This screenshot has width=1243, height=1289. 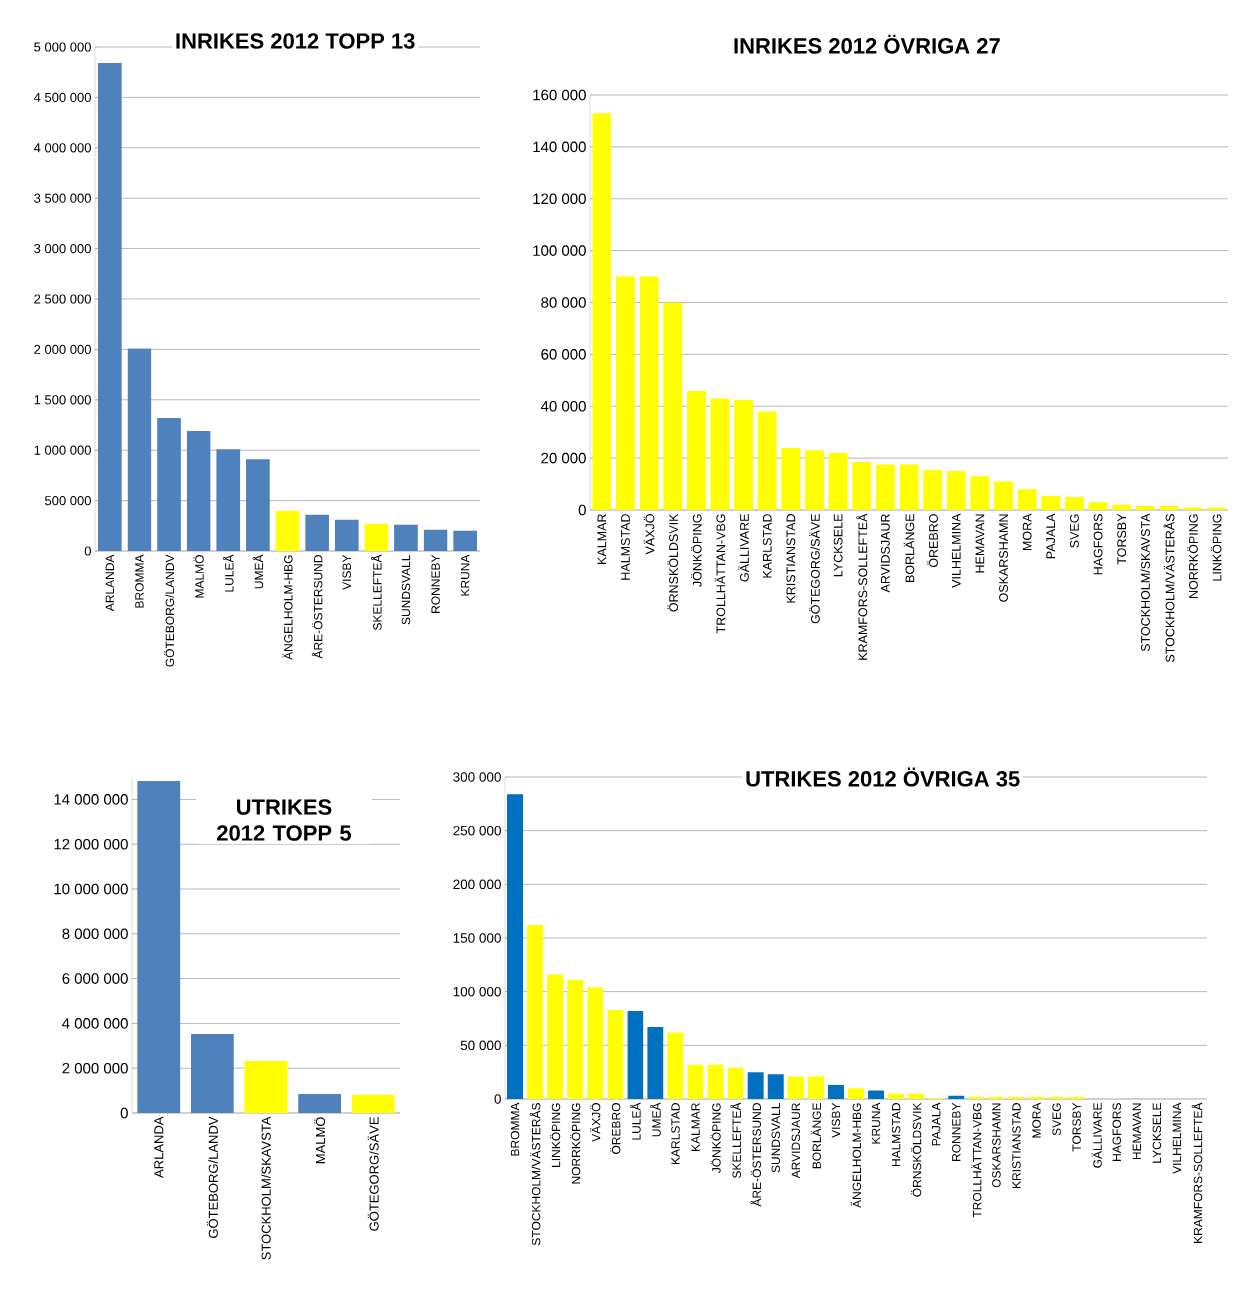 I want to click on y-tick-label: 300 000, so click(x=477, y=777).